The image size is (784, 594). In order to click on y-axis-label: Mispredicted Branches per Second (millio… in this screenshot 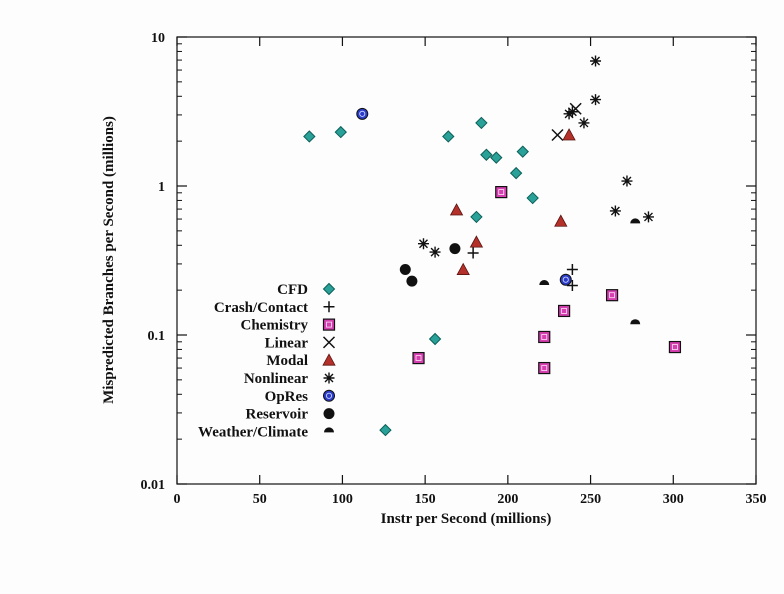, I will do `click(109, 260)`.